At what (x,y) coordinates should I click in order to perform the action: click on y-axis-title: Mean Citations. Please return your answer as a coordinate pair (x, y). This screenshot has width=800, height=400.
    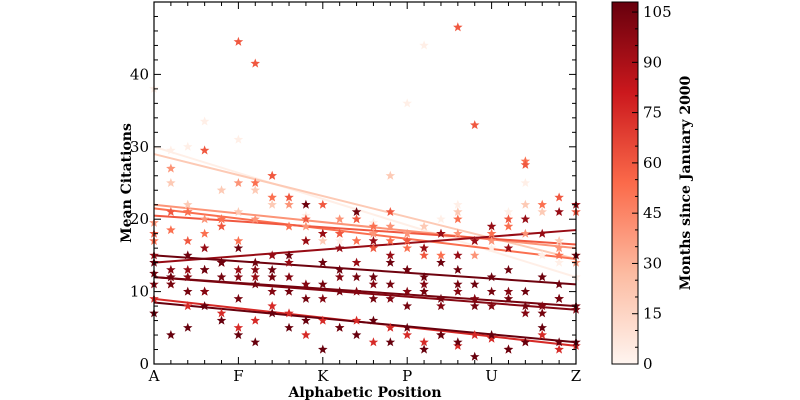
    Looking at the image, I should click on (127, 183).